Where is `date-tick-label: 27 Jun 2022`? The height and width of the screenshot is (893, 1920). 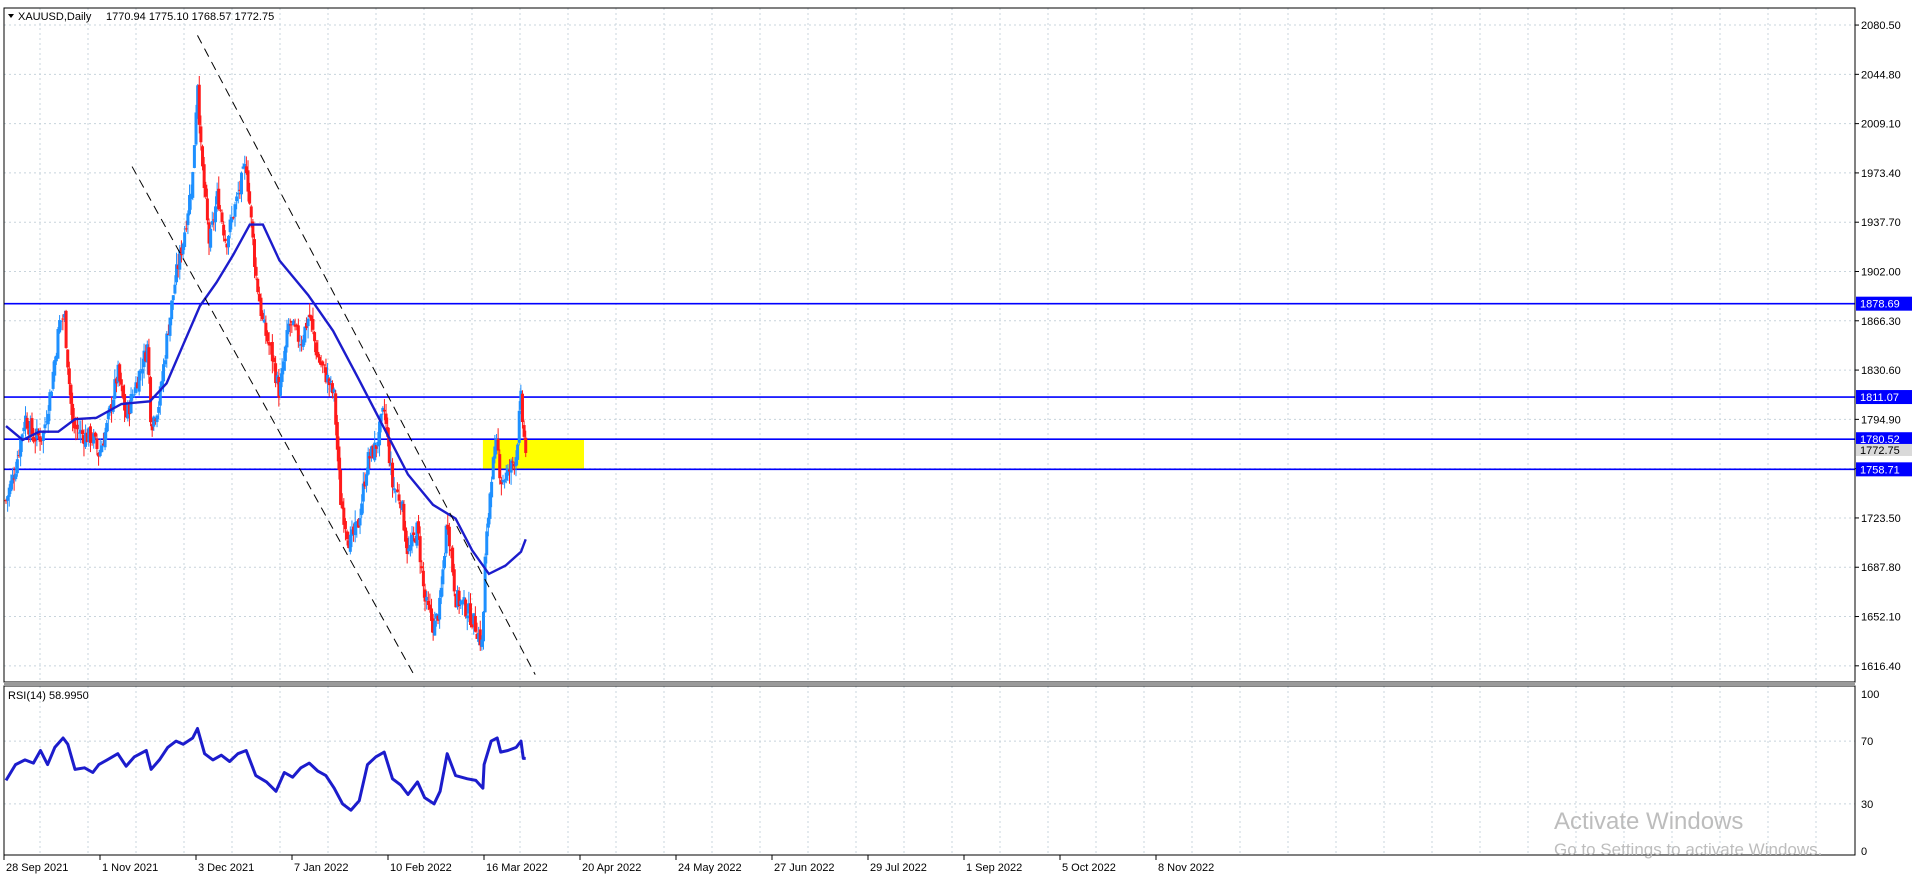
date-tick-label: 27 Jun 2022 is located at coordinates (804, 868).